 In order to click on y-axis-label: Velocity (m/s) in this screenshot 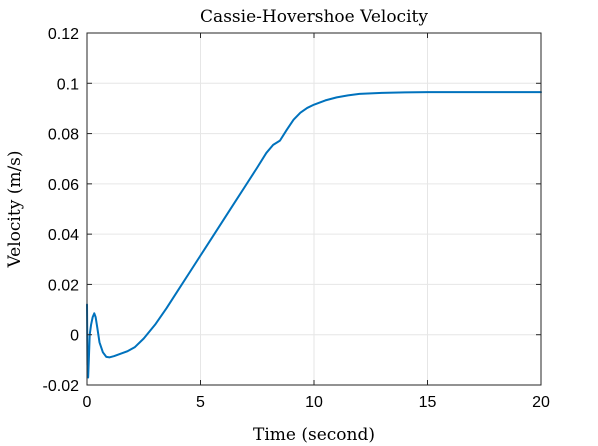, I will do `click(15, 209)`.